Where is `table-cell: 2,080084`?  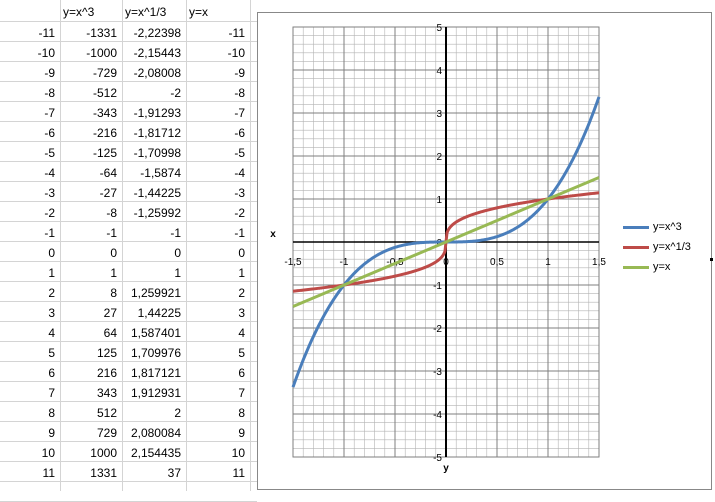
table-cell: 2,080084 is located at coordinates (155, 433).